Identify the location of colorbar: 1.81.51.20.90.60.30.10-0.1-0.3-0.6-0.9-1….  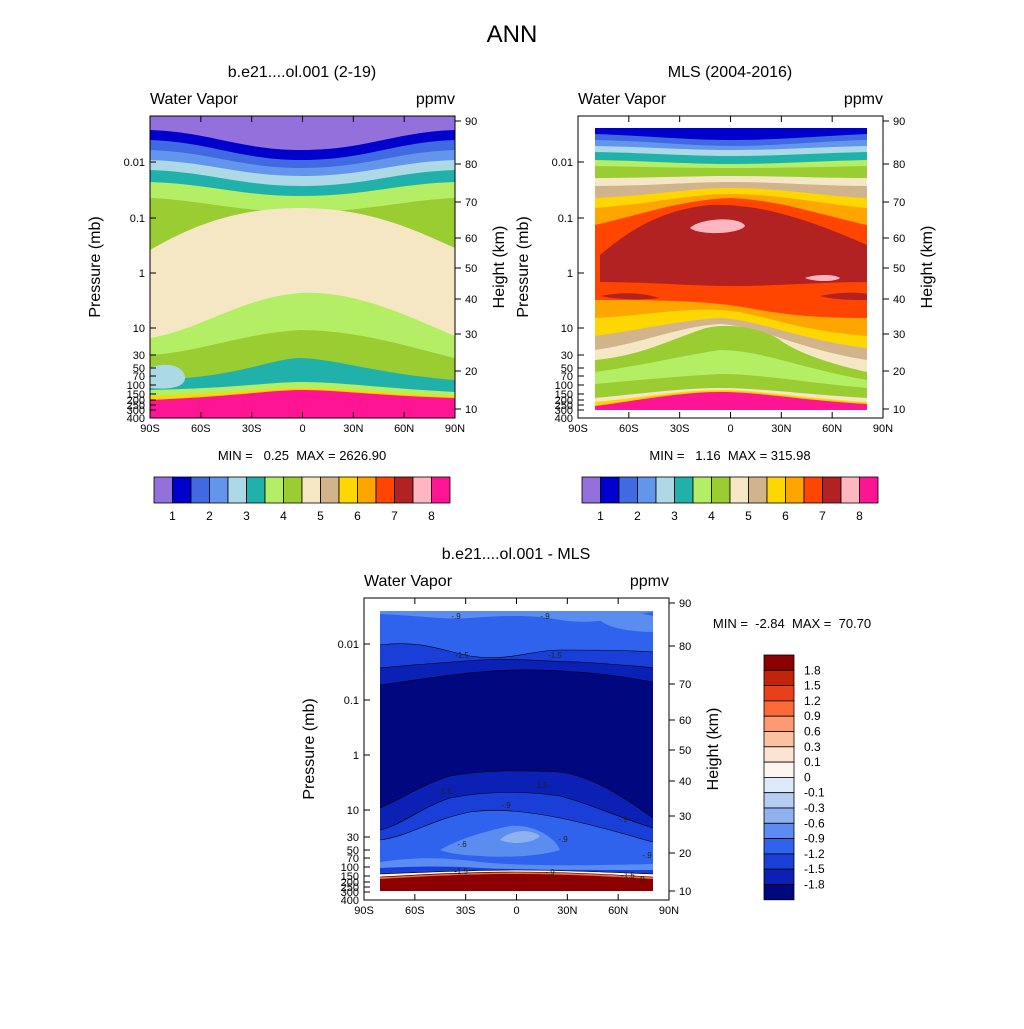
(794, 777).